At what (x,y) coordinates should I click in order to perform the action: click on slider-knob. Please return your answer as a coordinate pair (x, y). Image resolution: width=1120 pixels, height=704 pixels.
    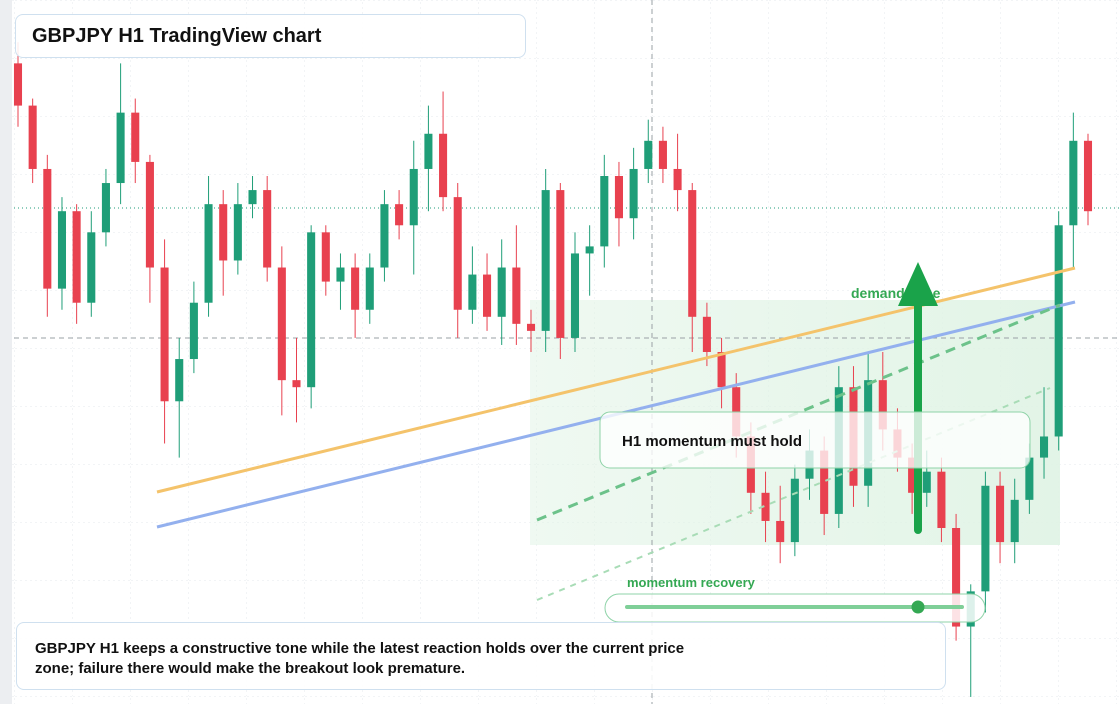
    Looking at the image, I should click on (918, 607).